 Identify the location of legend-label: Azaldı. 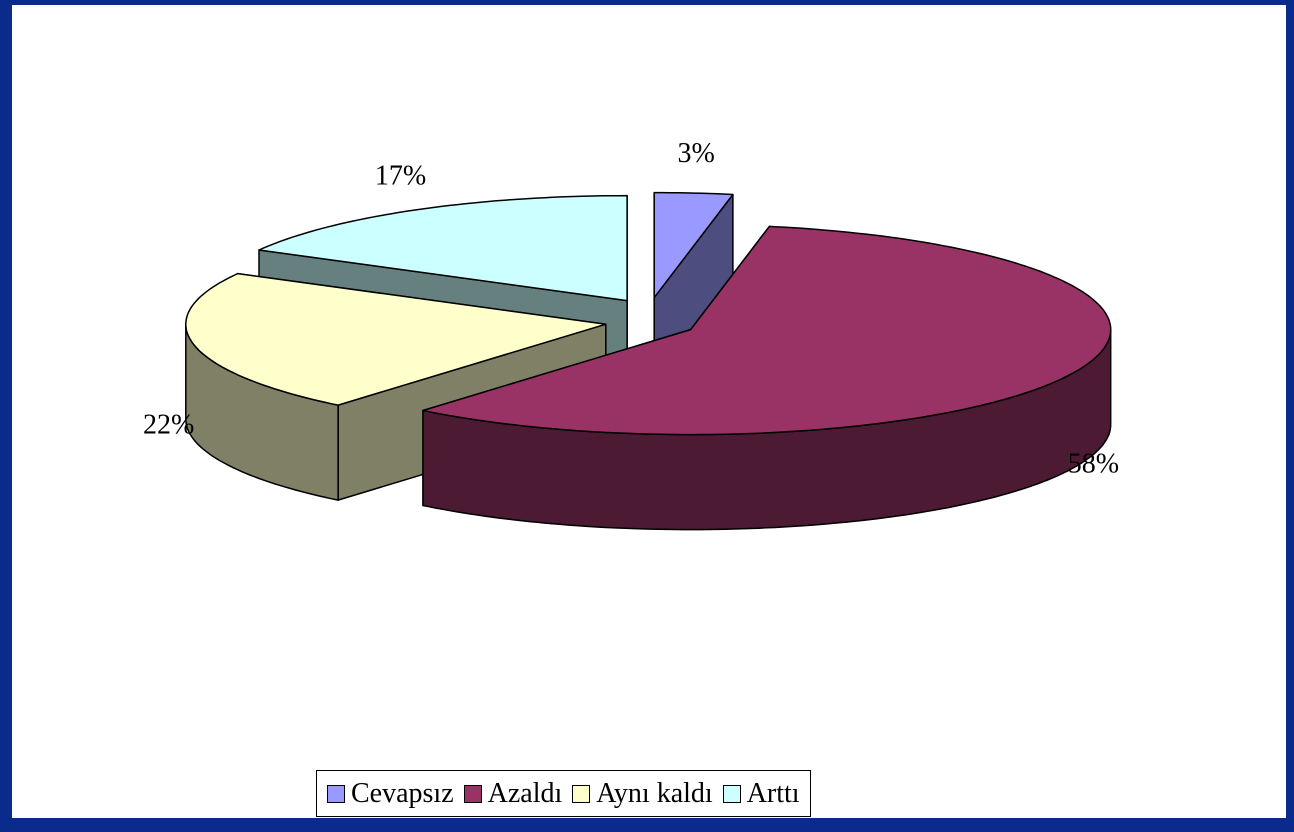
(525, 793).